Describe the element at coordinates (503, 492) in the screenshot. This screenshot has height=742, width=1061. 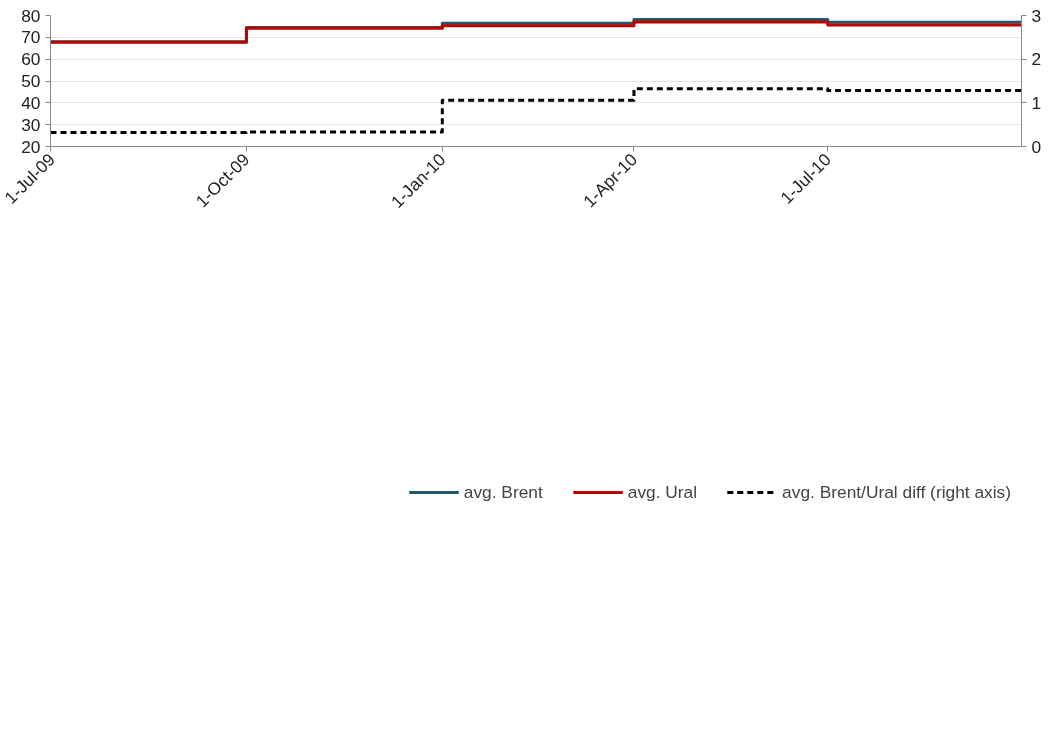
I see `legend-label: avg. Brent` at that location.